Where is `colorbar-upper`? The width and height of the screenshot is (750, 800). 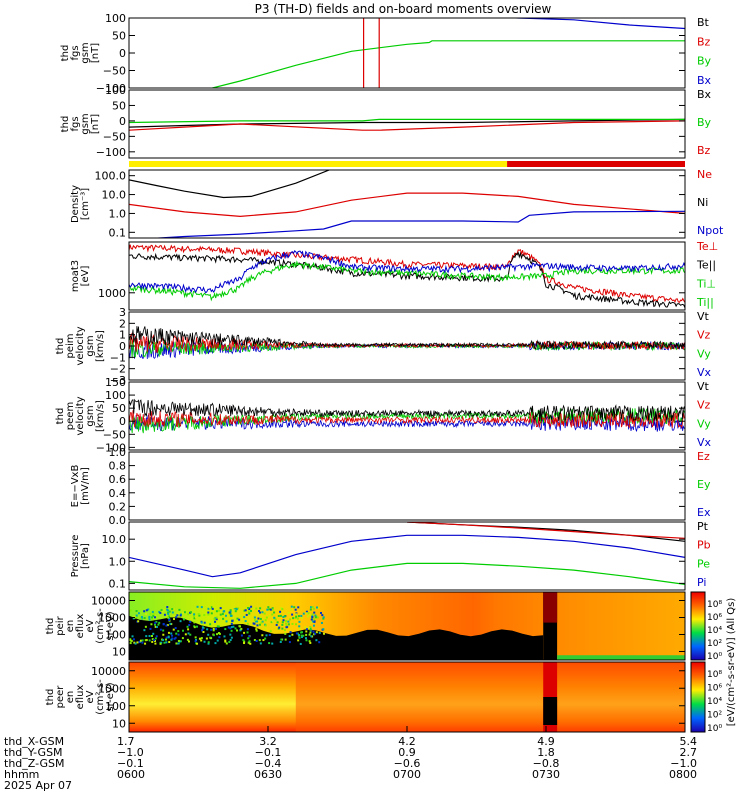 colorbar-upper is located at coordinates (698, 626).